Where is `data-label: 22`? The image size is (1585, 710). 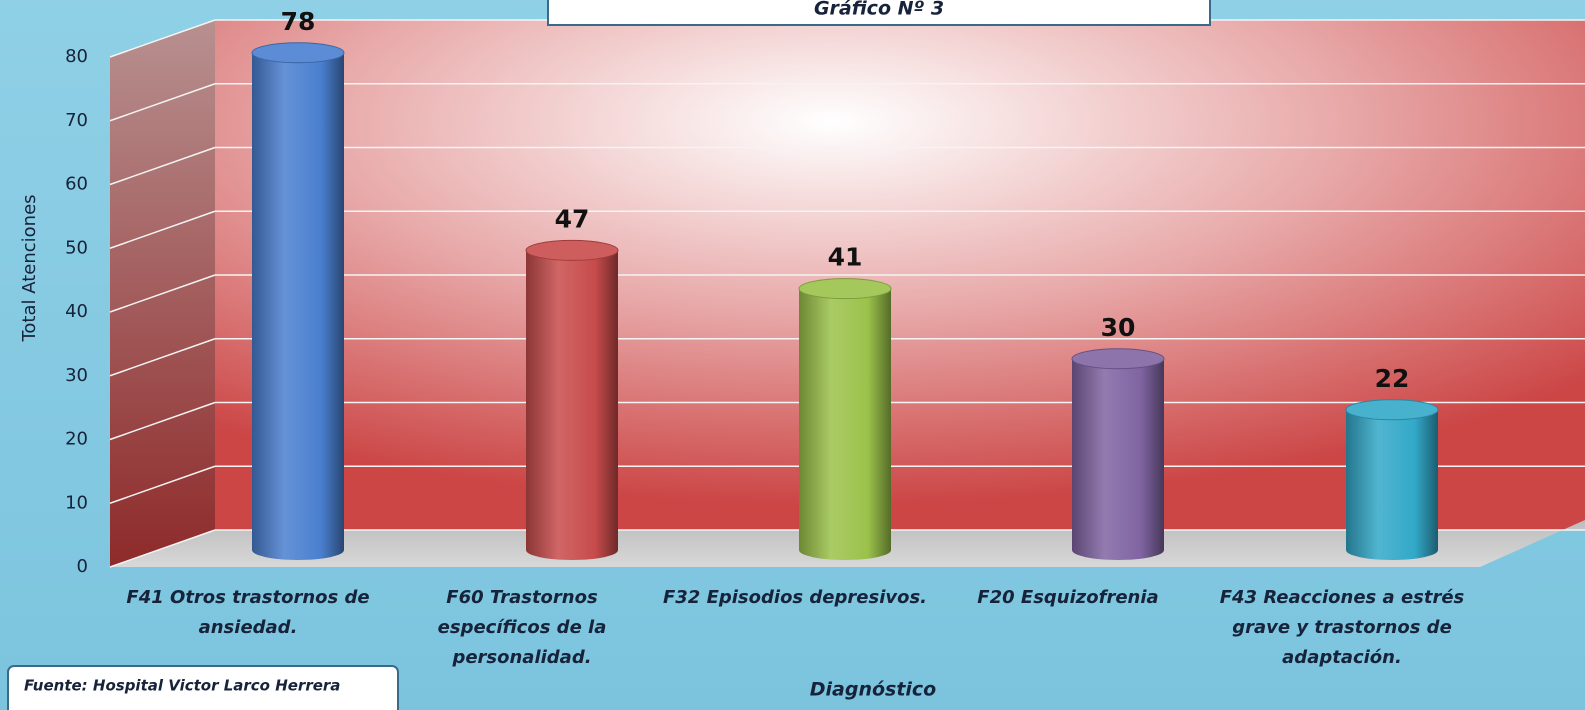 data-label: 22 is located at coordinates (1392, 378).